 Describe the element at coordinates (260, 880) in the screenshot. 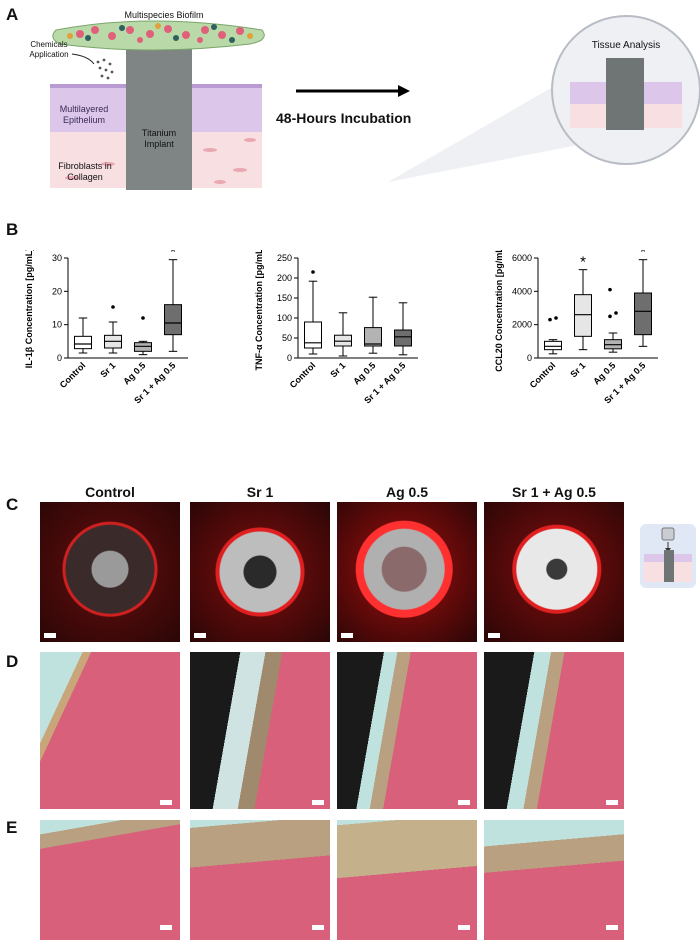

I see `histology-tissue-sr1` at that location.